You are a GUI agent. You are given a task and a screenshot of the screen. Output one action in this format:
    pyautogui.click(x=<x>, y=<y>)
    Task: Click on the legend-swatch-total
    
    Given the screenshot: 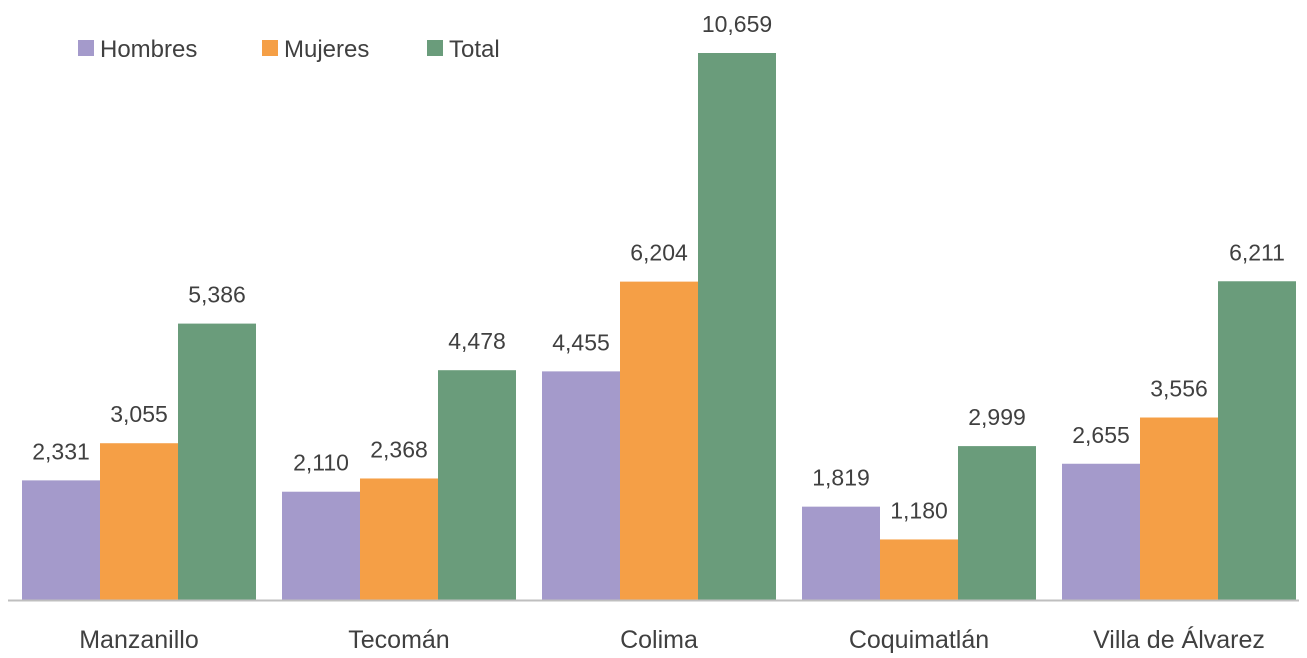 What is the action you would take?
    pyautogui.click(x=435, y=48)
    